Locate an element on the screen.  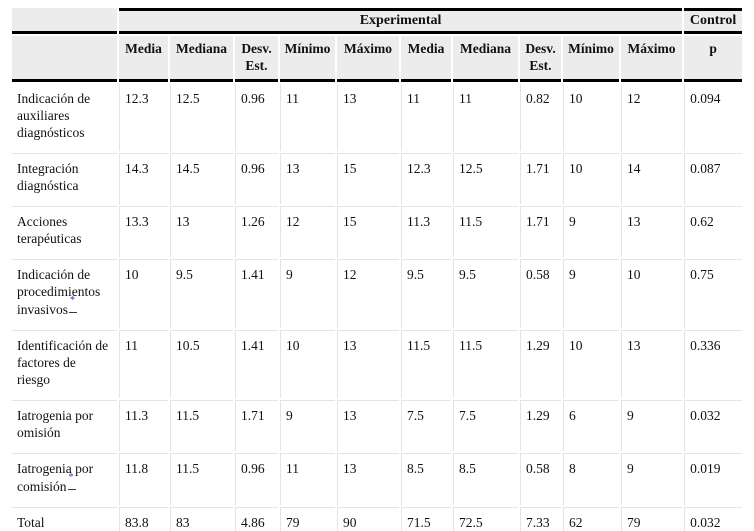
column-header-mediana-1: Mediana is located at coordinates (201, 59).